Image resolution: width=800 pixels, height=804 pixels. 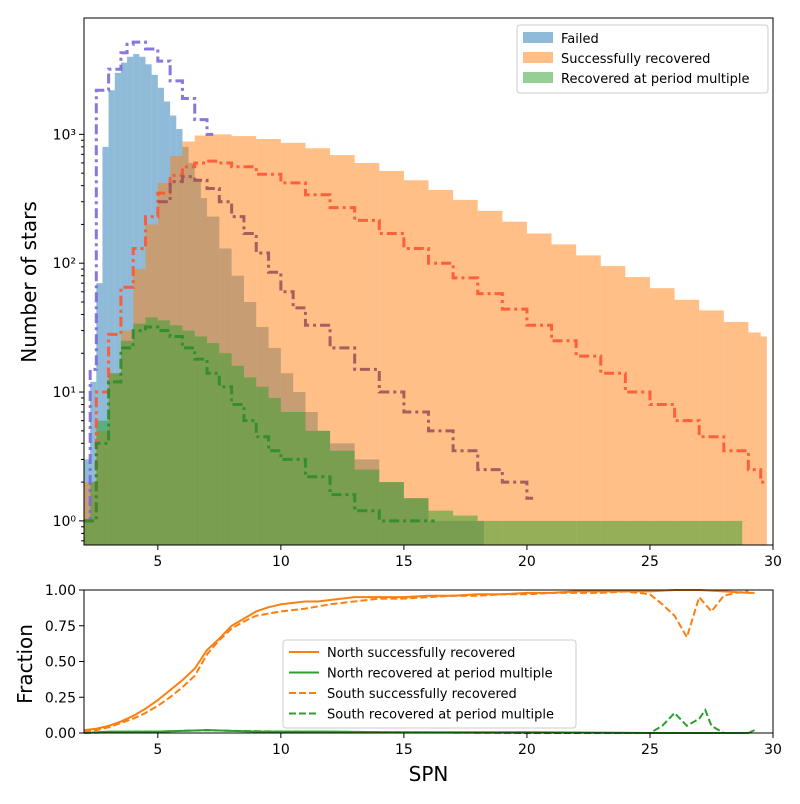 I want to click on fraction-xtick-label: 25, so click(x=650, y=750).